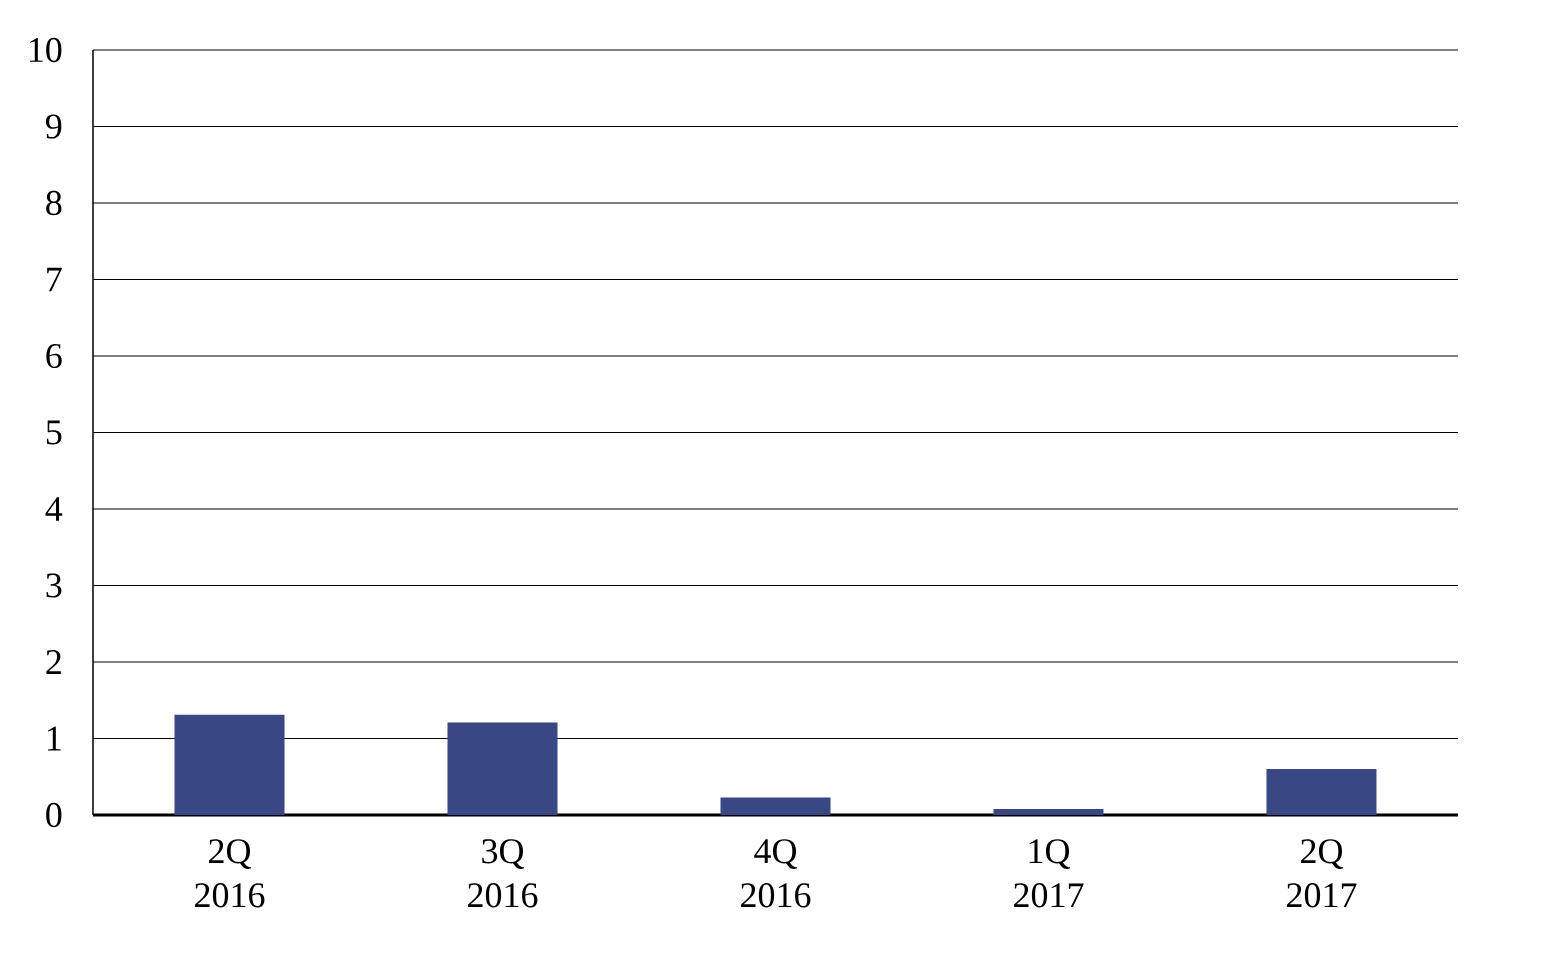  I want to click on y-tick-label: 6, so click(54, 356).